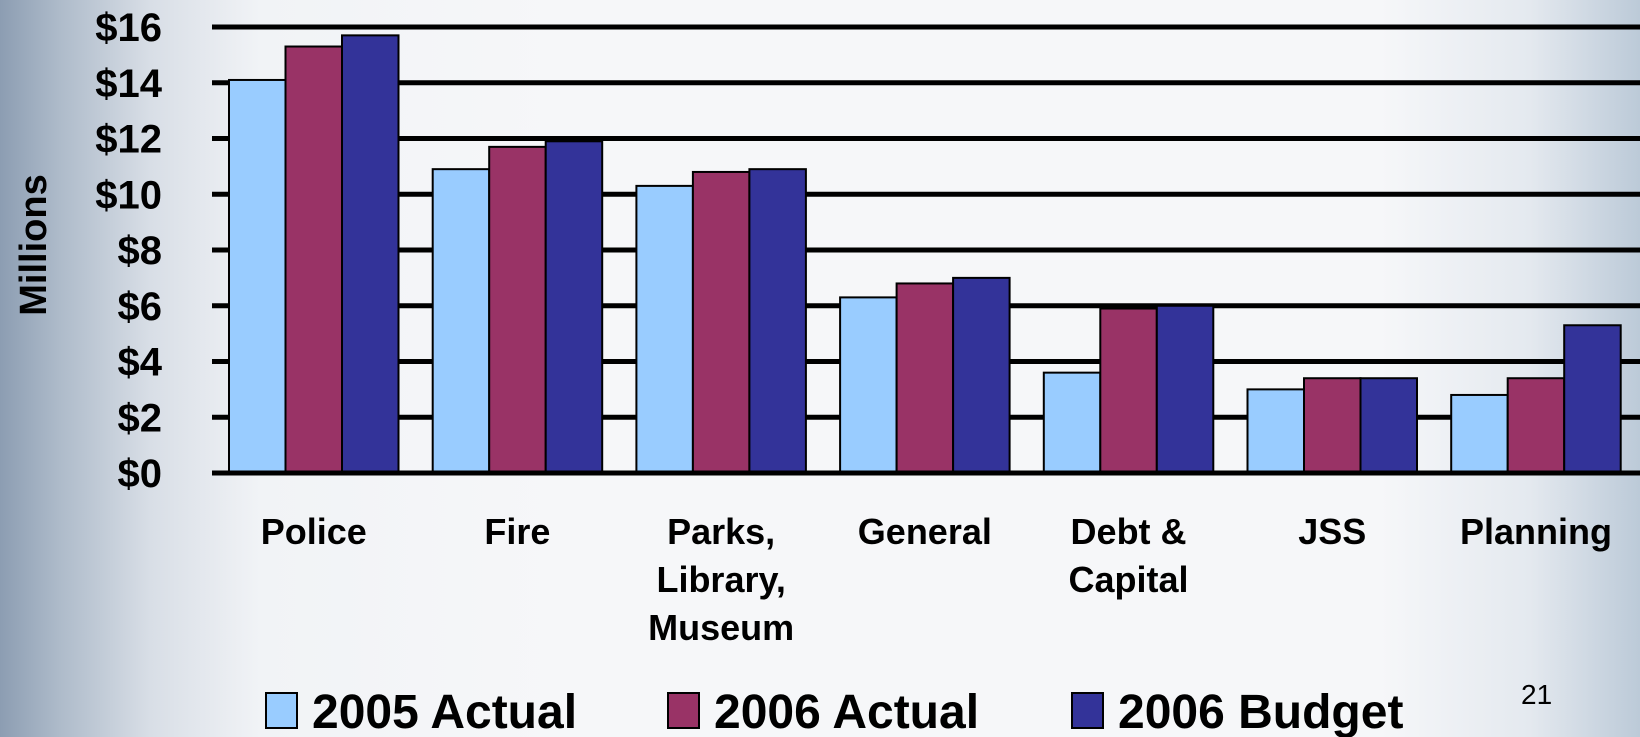  Describe the element at coordinates (444, 711) in the screenshot. I see `legend-label: 2005 Actual` at that location.